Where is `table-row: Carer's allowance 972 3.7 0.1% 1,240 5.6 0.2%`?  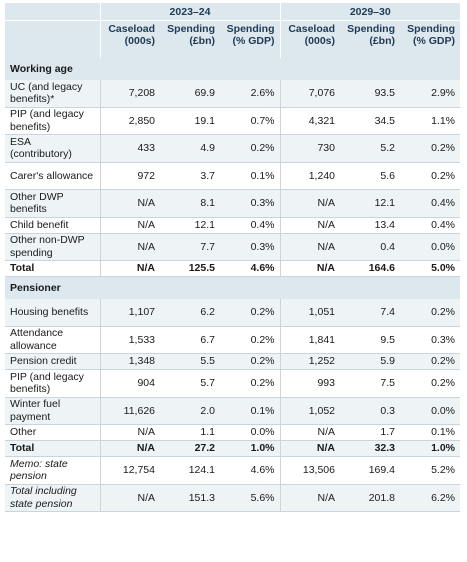 table-row: Carer's allowance 972 3.7 0.1% 1,240 5.6 0.2% is located at coordinates (233, 176).